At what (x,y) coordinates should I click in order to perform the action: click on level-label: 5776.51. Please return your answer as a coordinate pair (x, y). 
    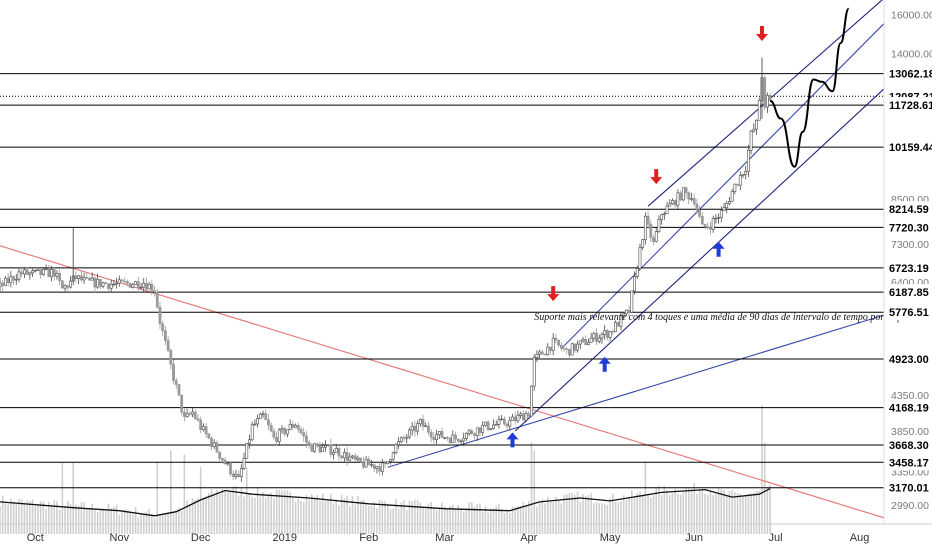
    Looking at the image, I should click on (909, 313).